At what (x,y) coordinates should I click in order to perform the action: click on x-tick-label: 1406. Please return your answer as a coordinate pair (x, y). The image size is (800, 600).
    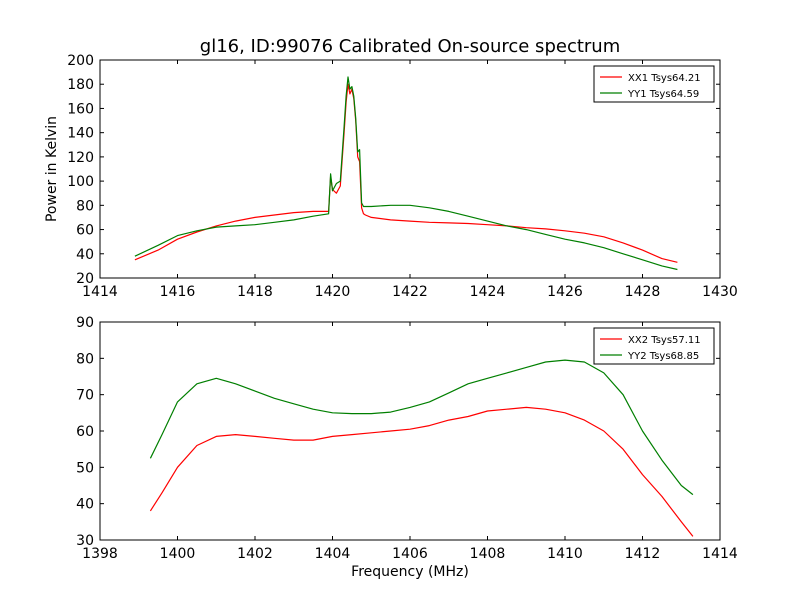
    Looking at the image, I should click on (410, 554).